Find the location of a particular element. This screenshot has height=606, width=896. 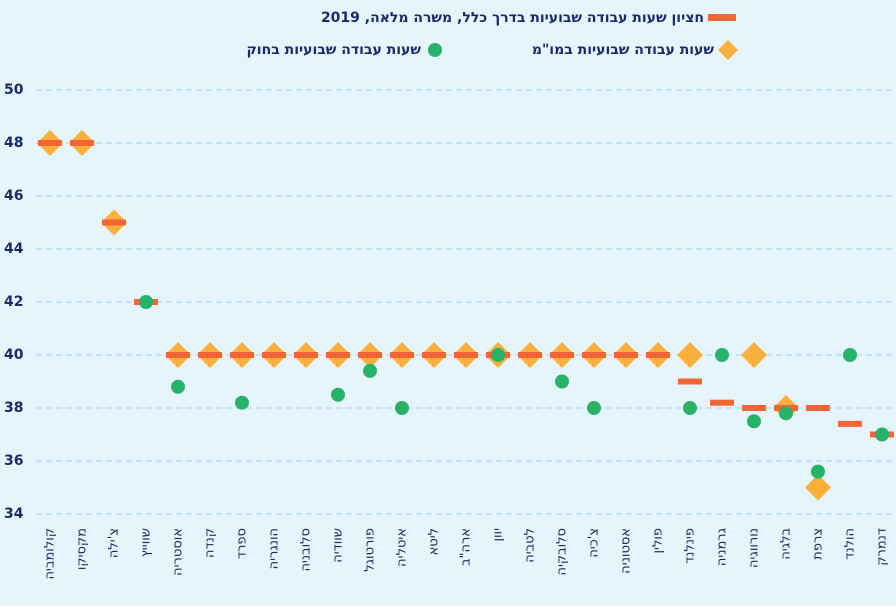

x-tick-label: גרמניה is located at coordinates (722, 547).